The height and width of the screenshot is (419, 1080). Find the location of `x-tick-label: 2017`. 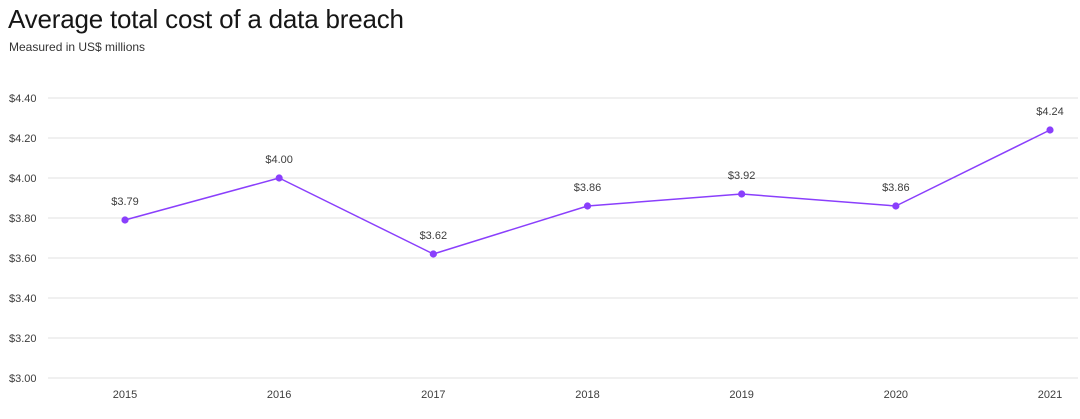

x-tick-label: 2017 is located at coordinates (433, 395).